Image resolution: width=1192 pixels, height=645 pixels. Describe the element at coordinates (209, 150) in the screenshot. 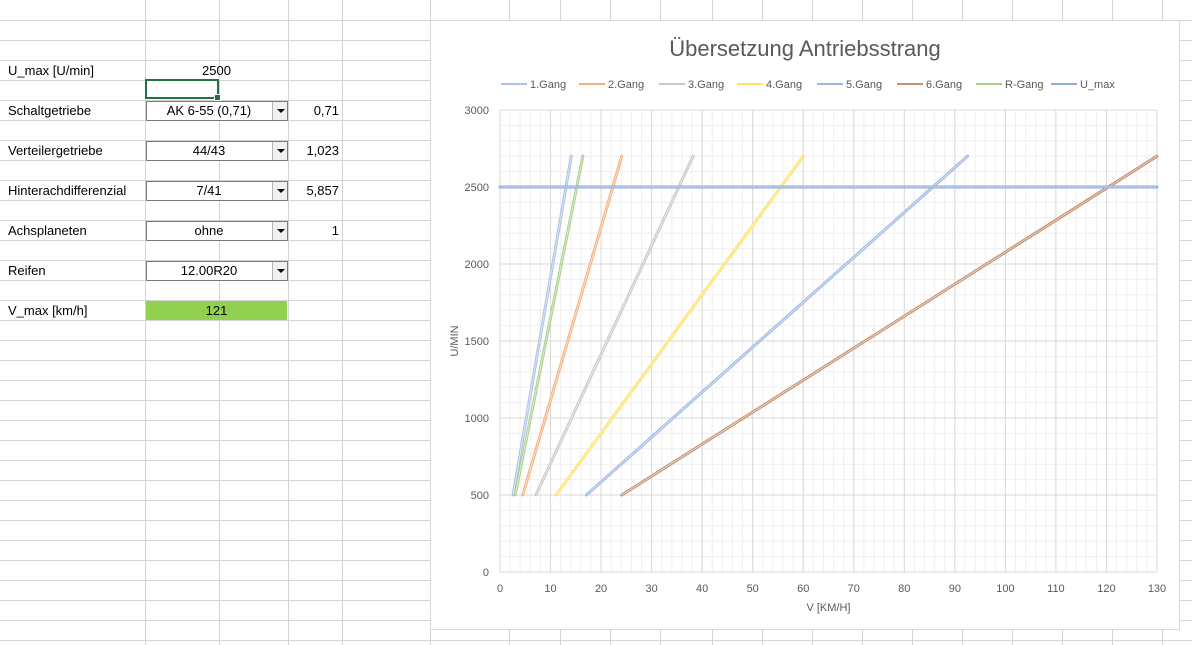

I see `verteilergetriebe-selection: 44/43` at that location.